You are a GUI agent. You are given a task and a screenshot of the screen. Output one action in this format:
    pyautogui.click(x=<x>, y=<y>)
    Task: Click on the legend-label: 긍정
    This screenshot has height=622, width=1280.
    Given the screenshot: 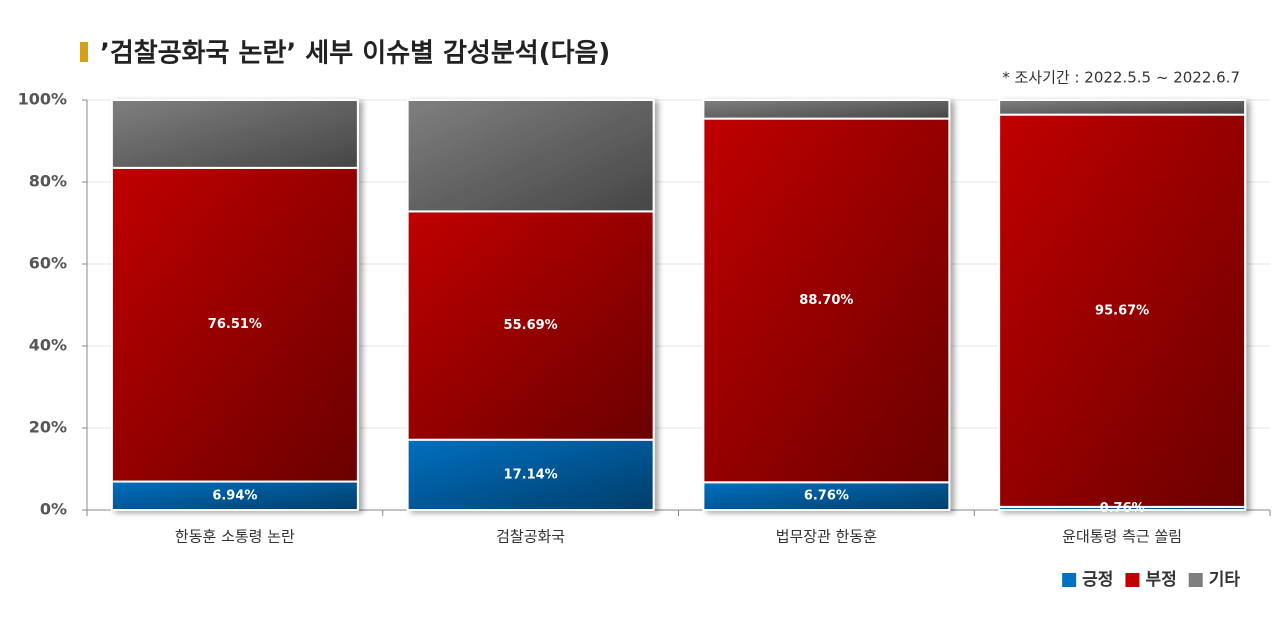 What is the action you would take?
    pyautogui.click(x=1097, y=580)
    